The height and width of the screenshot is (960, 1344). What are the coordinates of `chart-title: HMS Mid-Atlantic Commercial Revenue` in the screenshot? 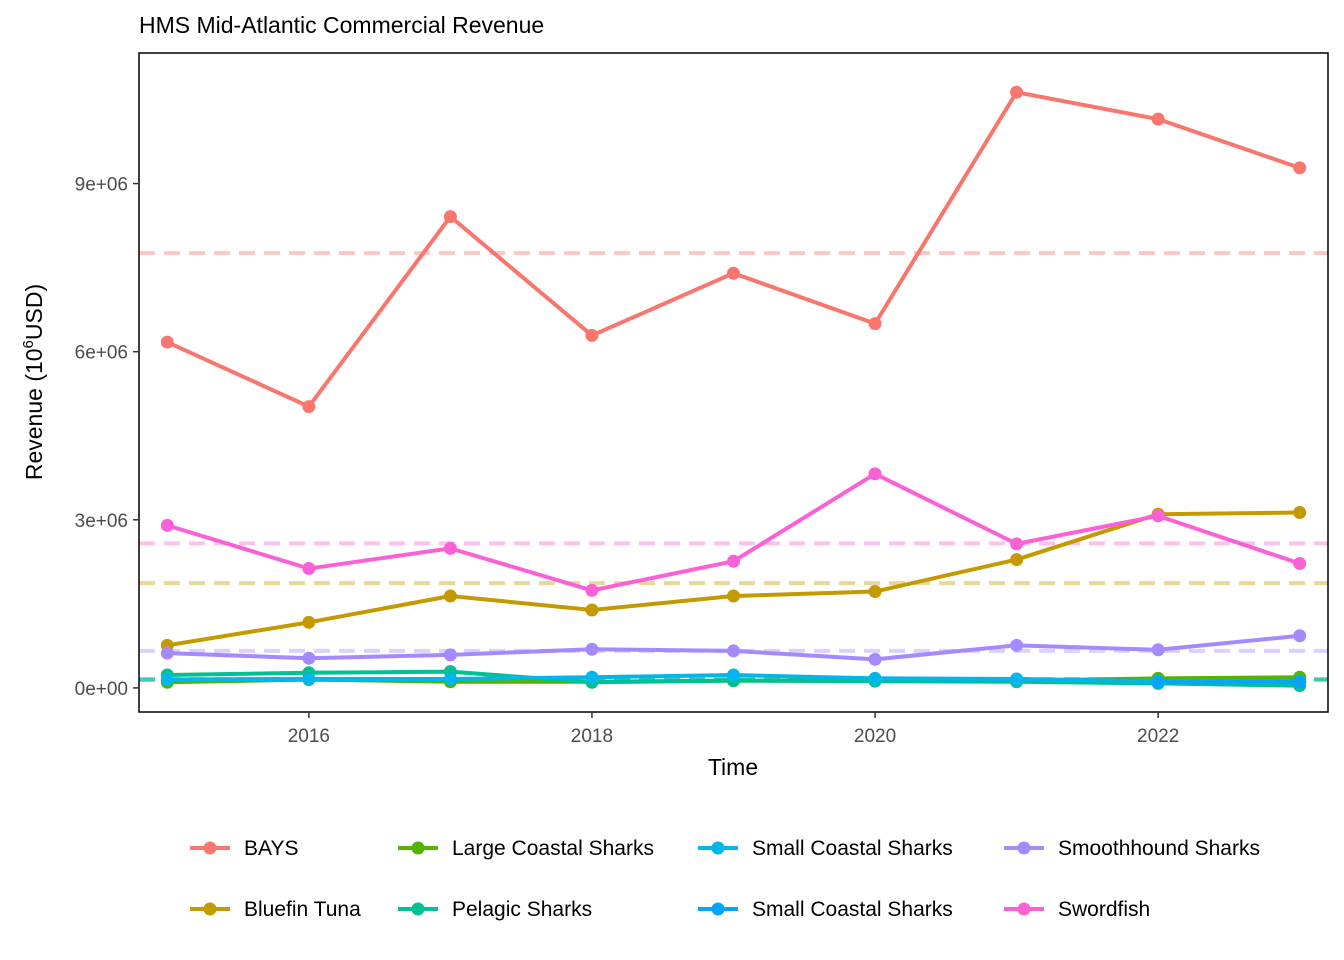 It's located at (341, 25).